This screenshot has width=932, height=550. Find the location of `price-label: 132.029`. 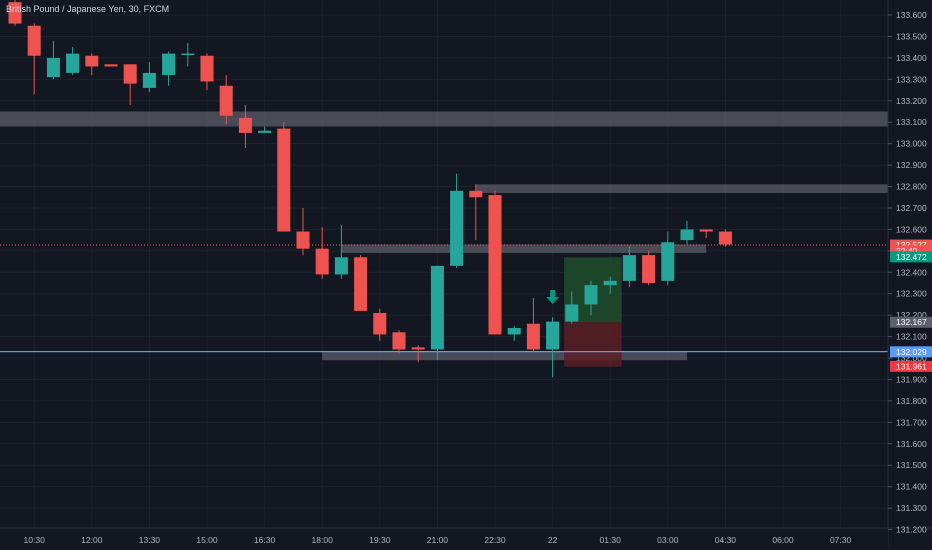

price-label: 132.029 is located at coordinates (911, 352).